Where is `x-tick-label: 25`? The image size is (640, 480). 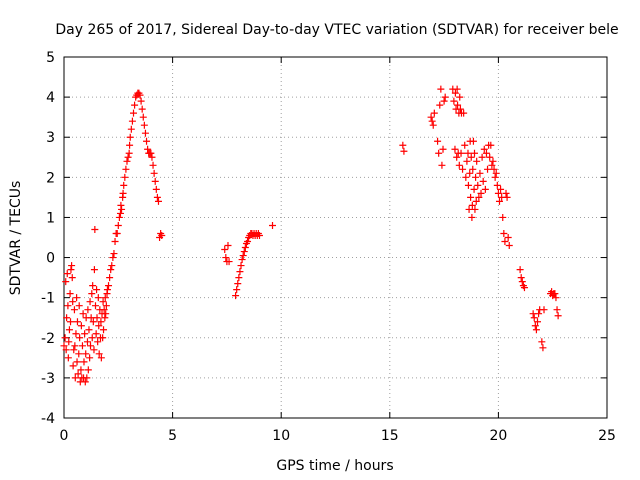
x-tick-label: 25 is located at coordinates (607, 436).